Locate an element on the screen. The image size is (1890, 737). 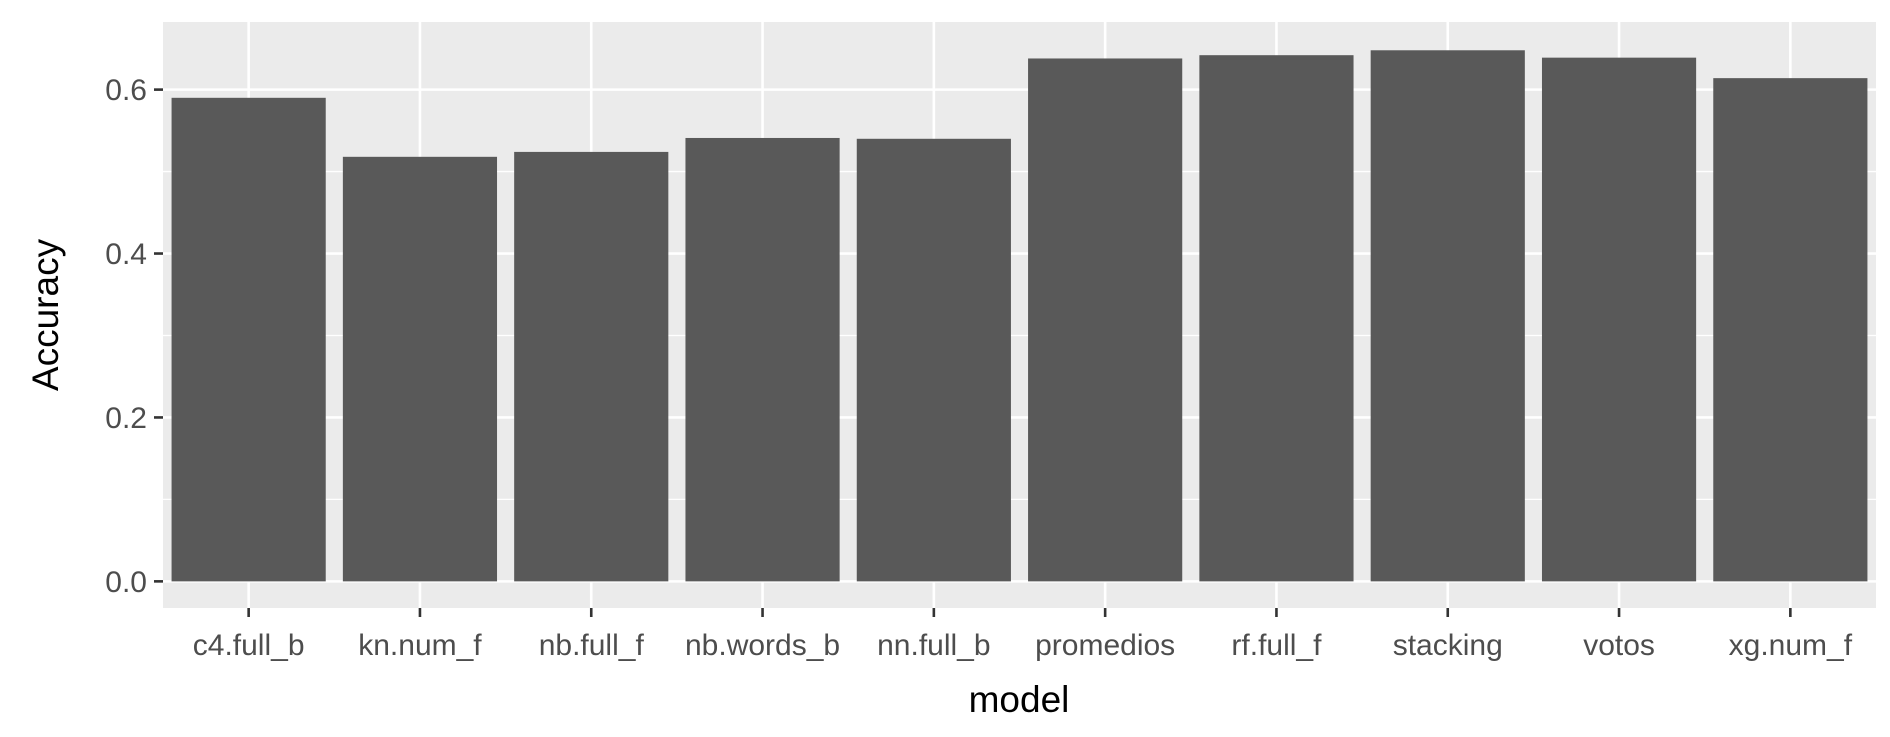
x-tick-label: stacking is located at coordinates (1448, 645).